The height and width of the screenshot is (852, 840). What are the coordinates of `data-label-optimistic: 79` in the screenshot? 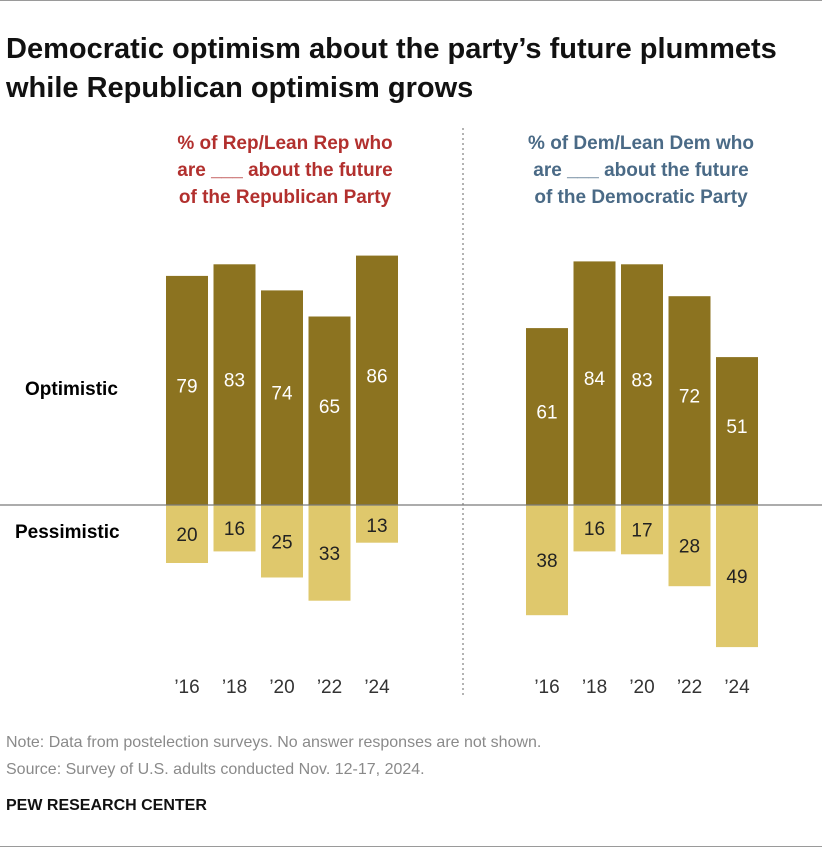 It's located at (186, 386).